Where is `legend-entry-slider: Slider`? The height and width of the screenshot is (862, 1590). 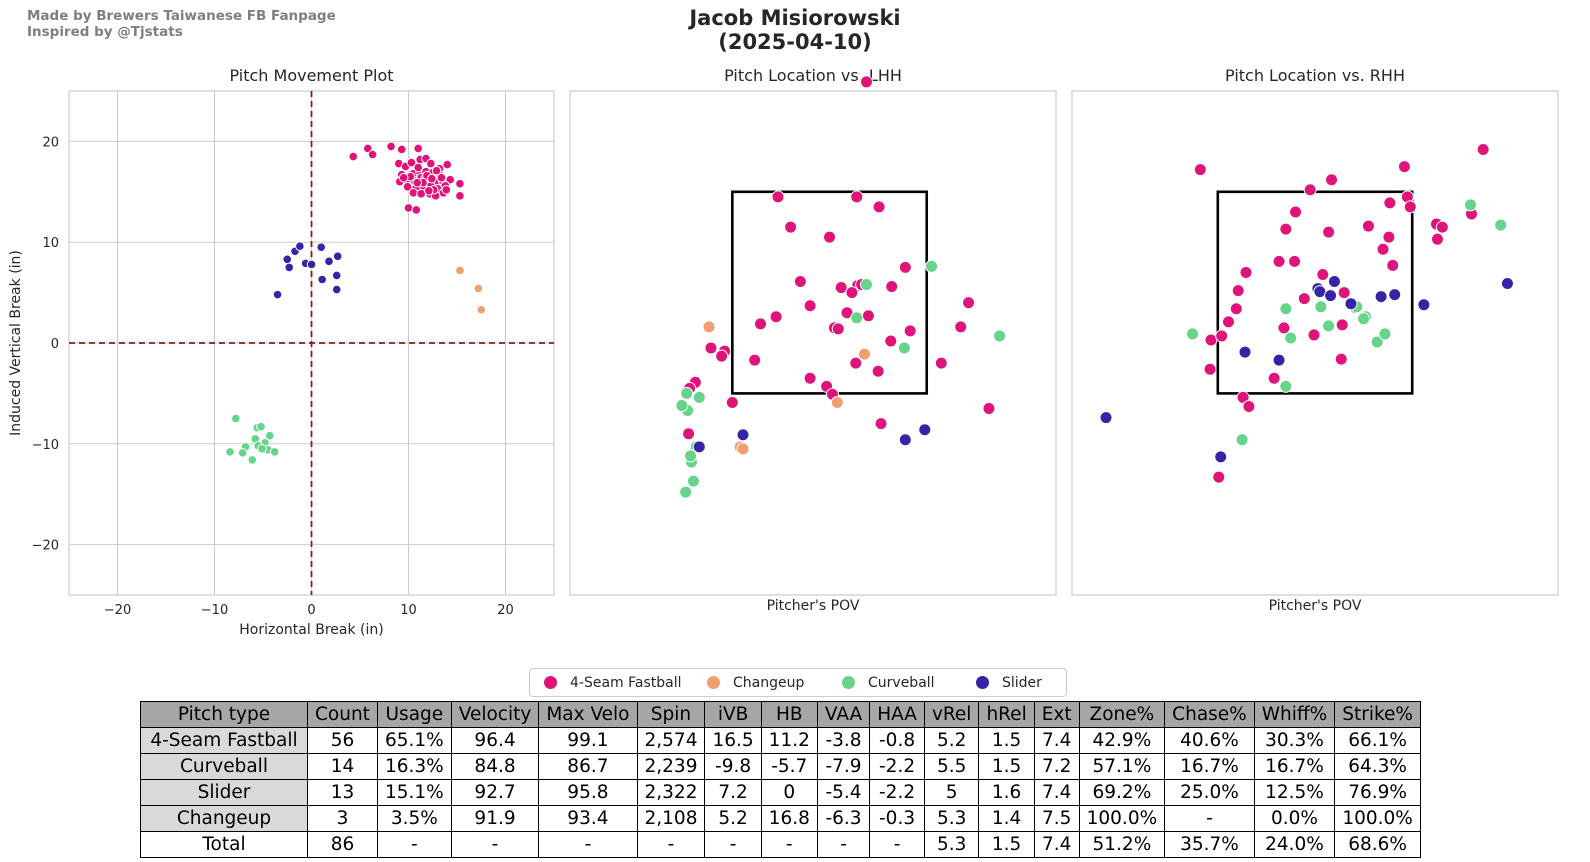
legend-entry-slider: Slider is located at coordinates (1009, 683).